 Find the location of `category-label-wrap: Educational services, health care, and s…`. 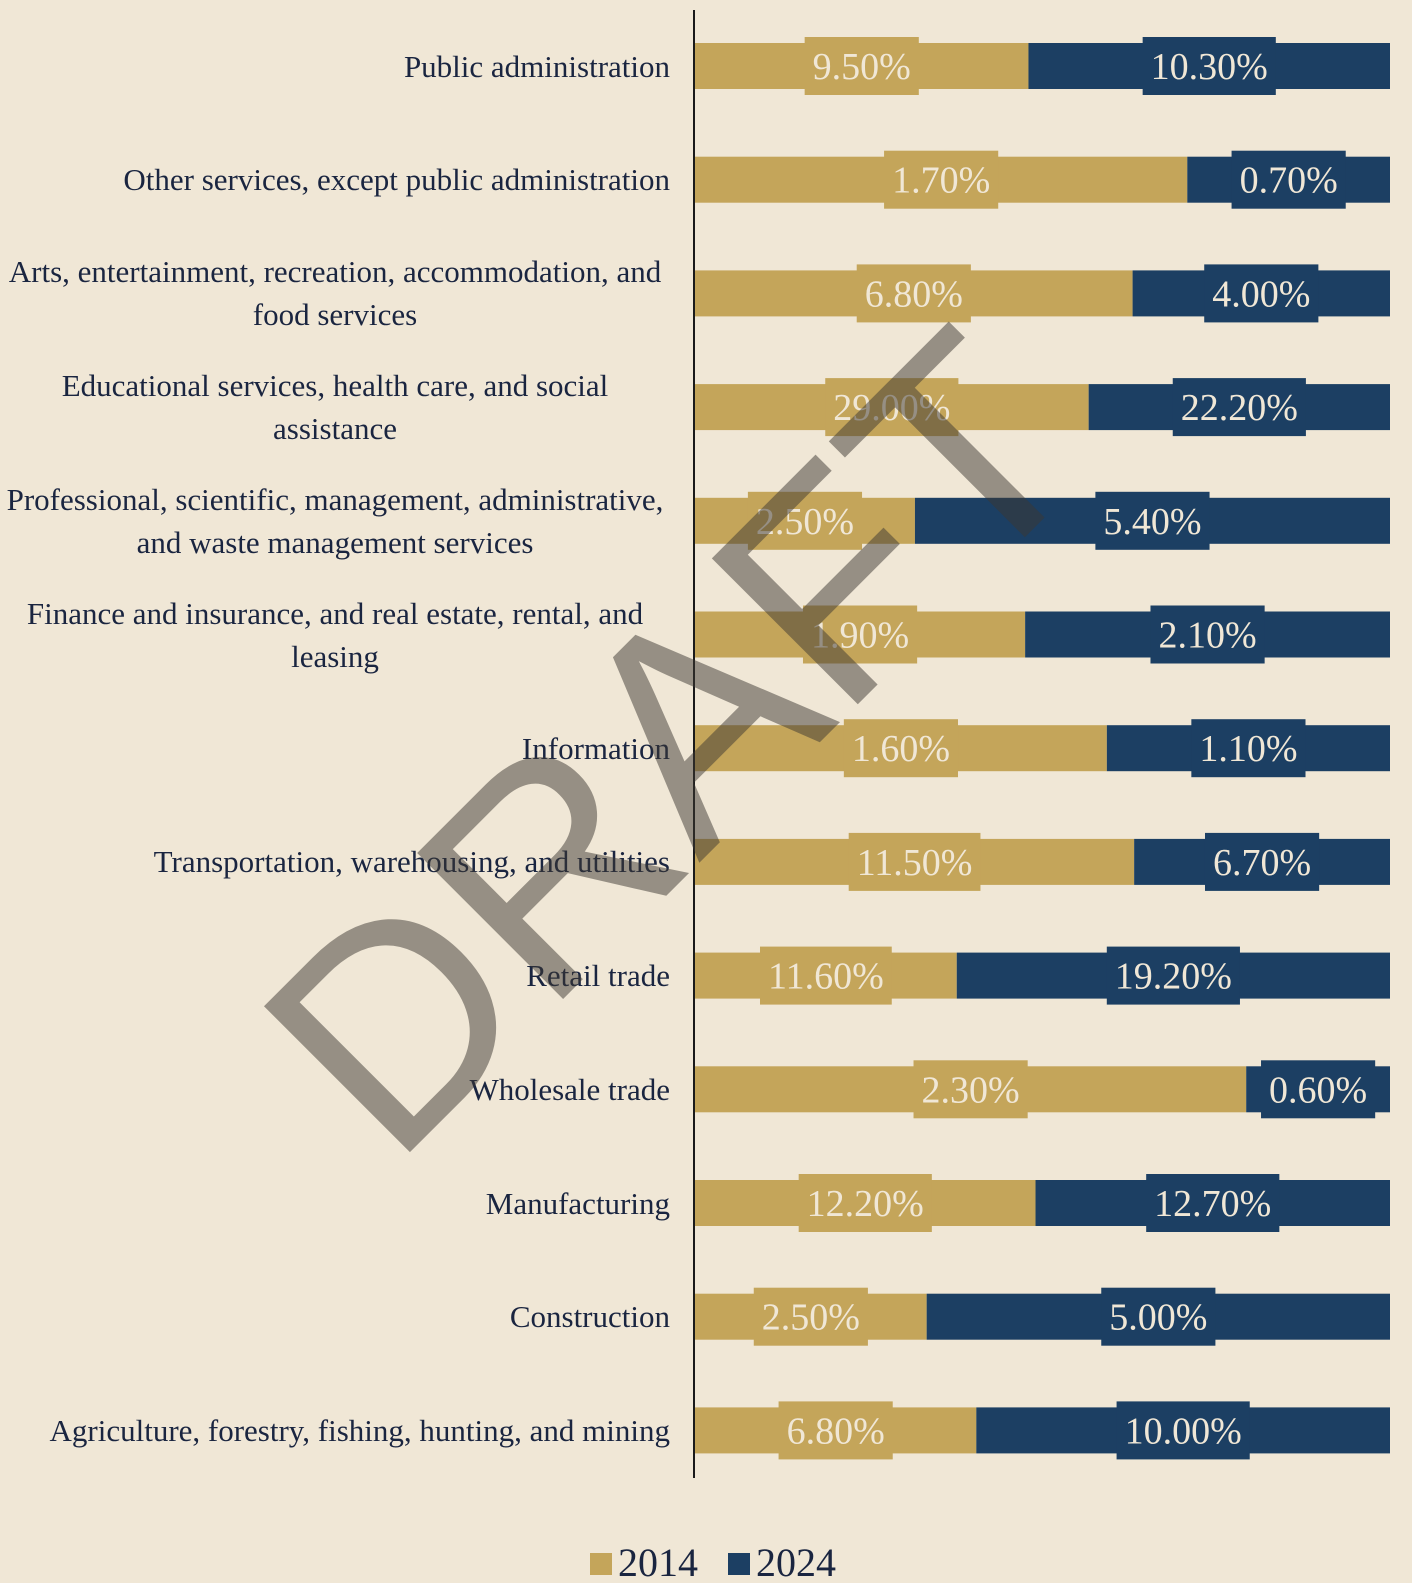

category-label-wrap: Educational services, health care, and s… is located at coordinates (335, 407).